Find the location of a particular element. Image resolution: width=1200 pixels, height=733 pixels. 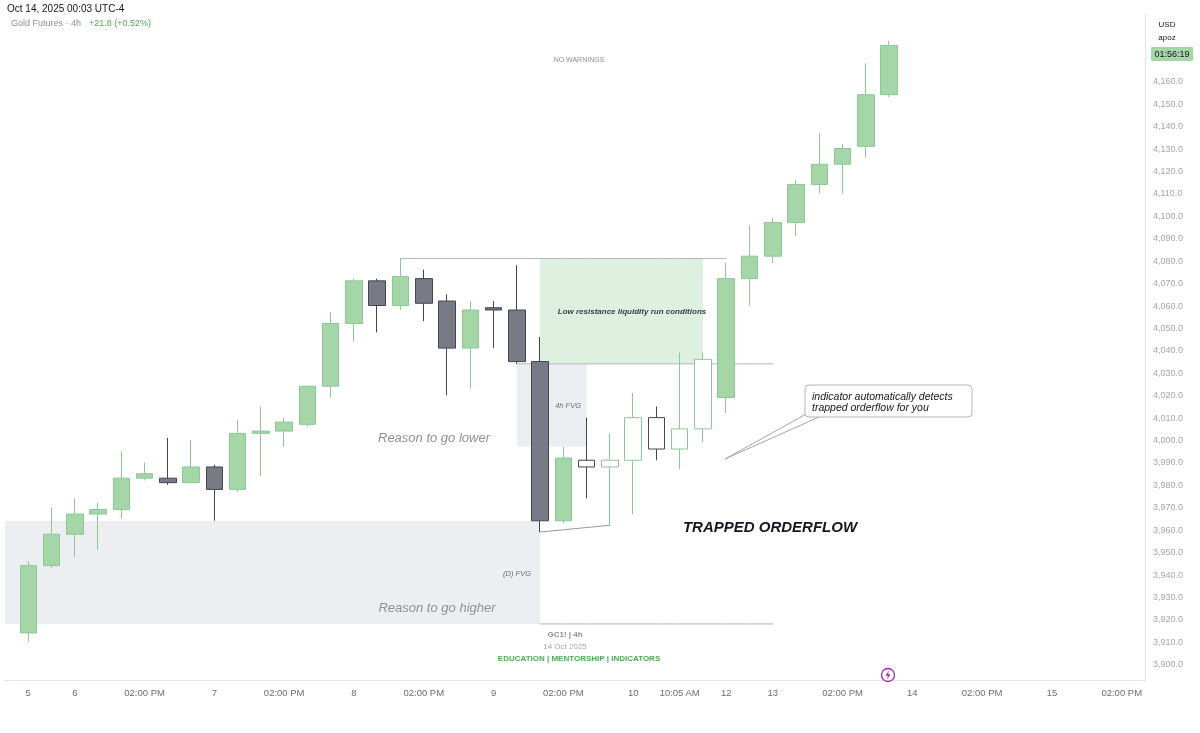

y-tick-label: 4,160.0 is located at coordinates (1168, 81).